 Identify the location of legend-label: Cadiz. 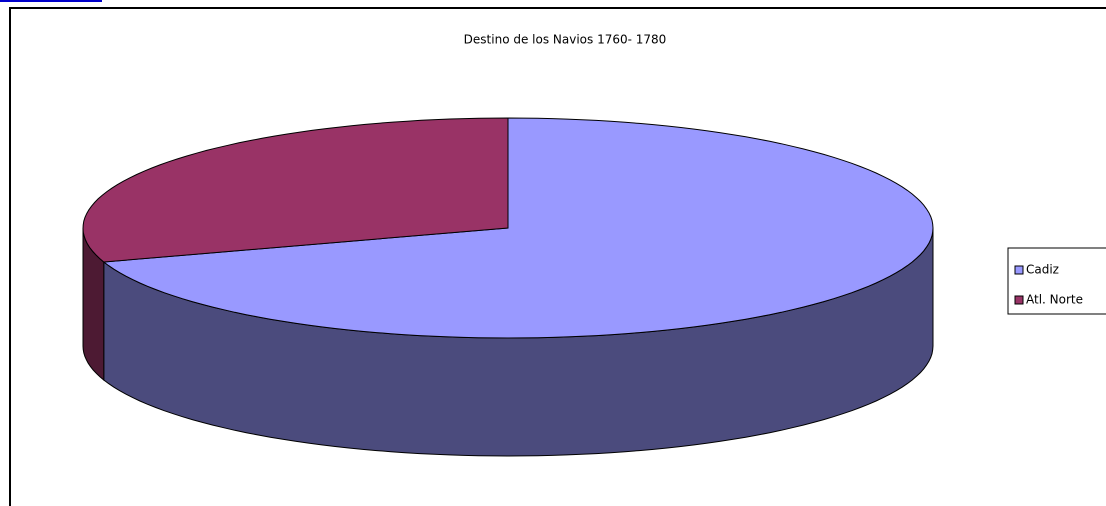
(1042, 270).